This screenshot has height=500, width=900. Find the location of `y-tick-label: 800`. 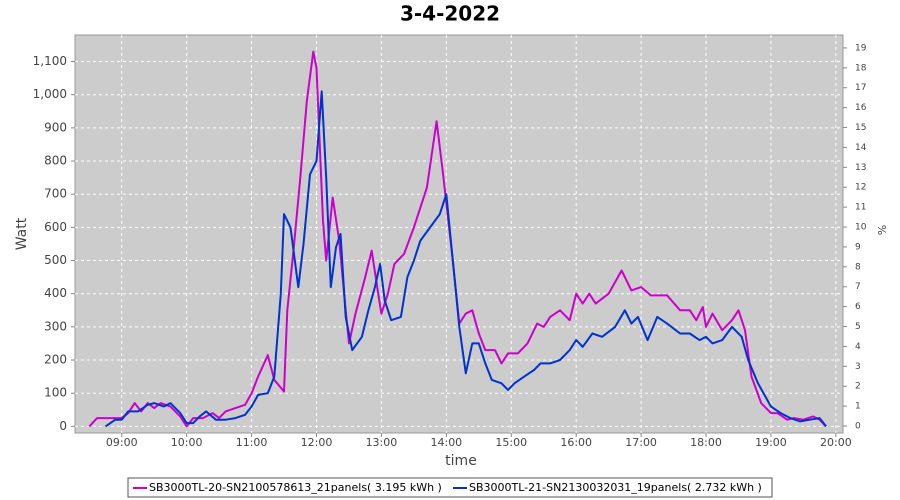

y-tick-label: 800 is located at coordinates (55, 161).